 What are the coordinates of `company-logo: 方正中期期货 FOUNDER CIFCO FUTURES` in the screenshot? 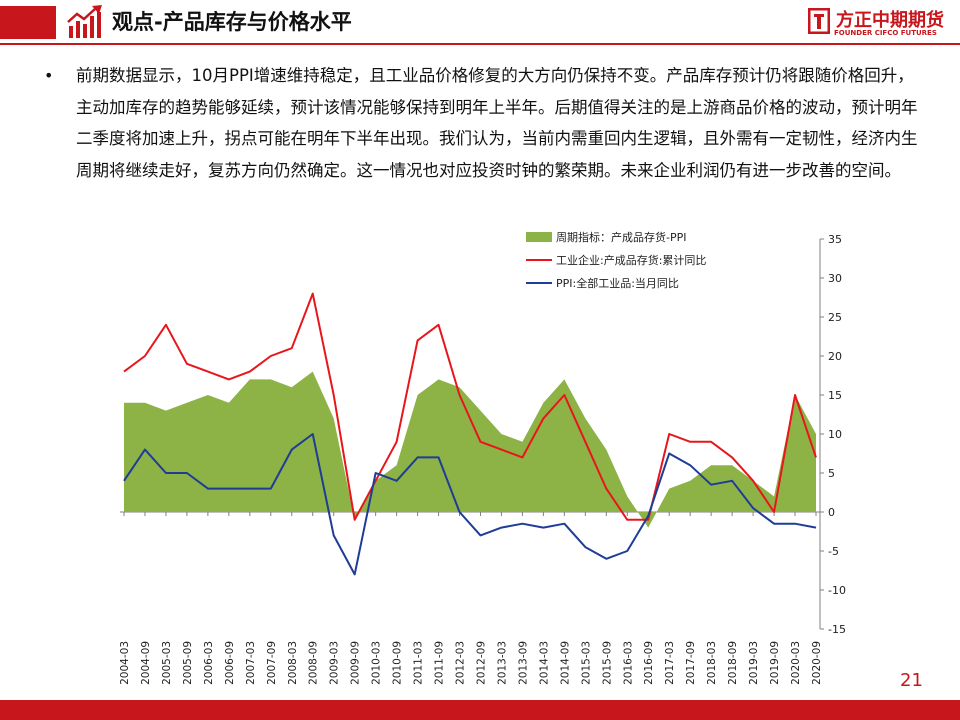 It's located at (879, 23).